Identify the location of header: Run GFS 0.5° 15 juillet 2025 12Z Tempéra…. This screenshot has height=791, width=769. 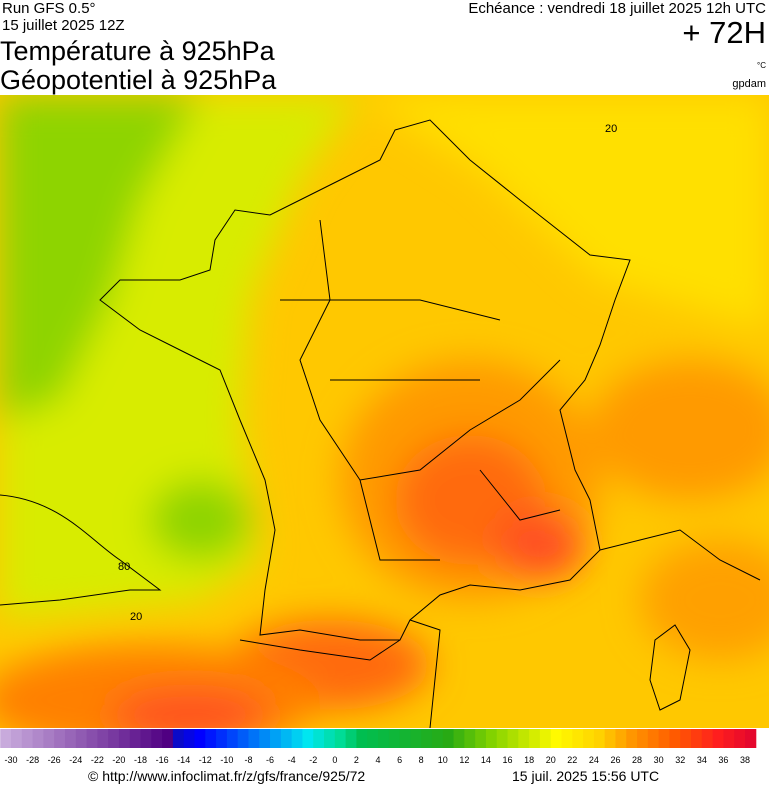
(383, 47).